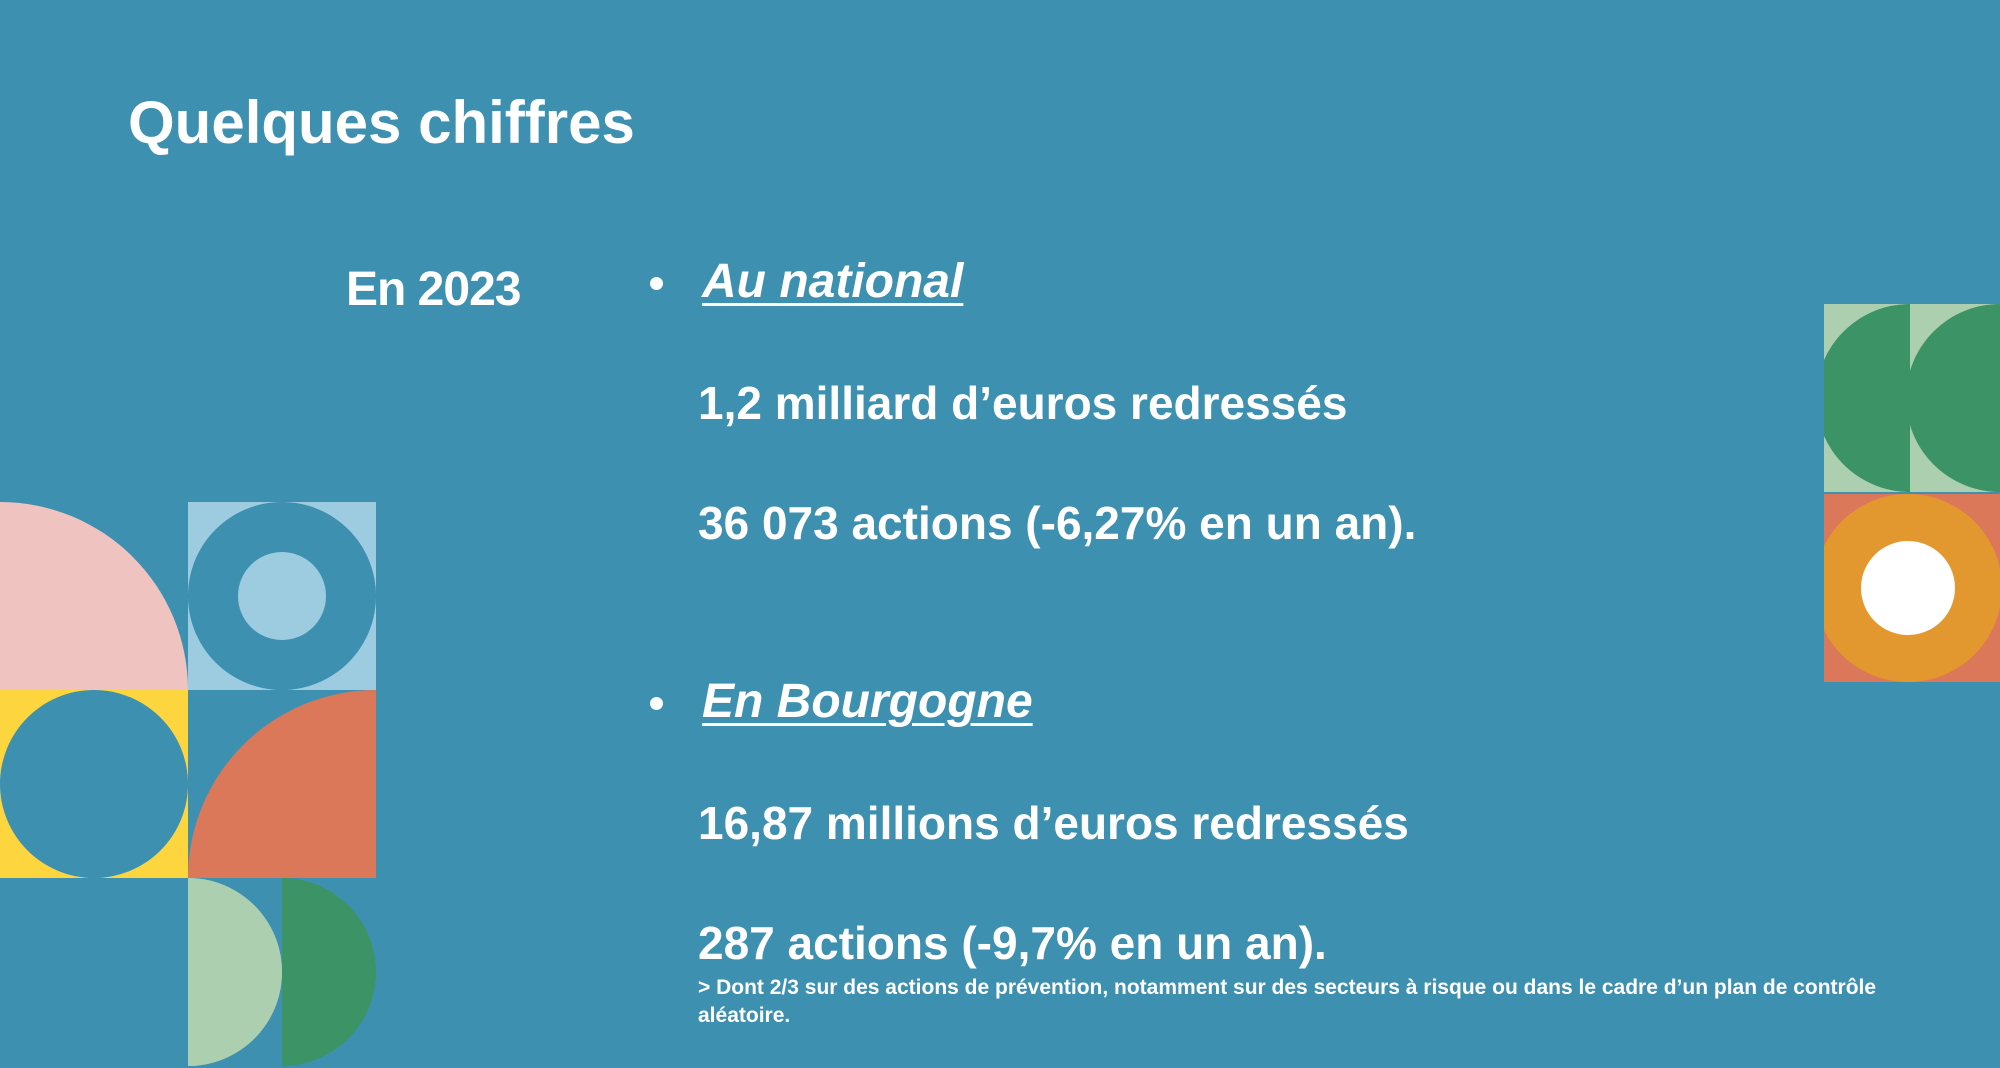 This screenshot has height=1068, width=2000. What do you see at coordinates (235, 972) in the screenshot?
I see `sage-half-circle-shape` at bounding box center [235, 972].